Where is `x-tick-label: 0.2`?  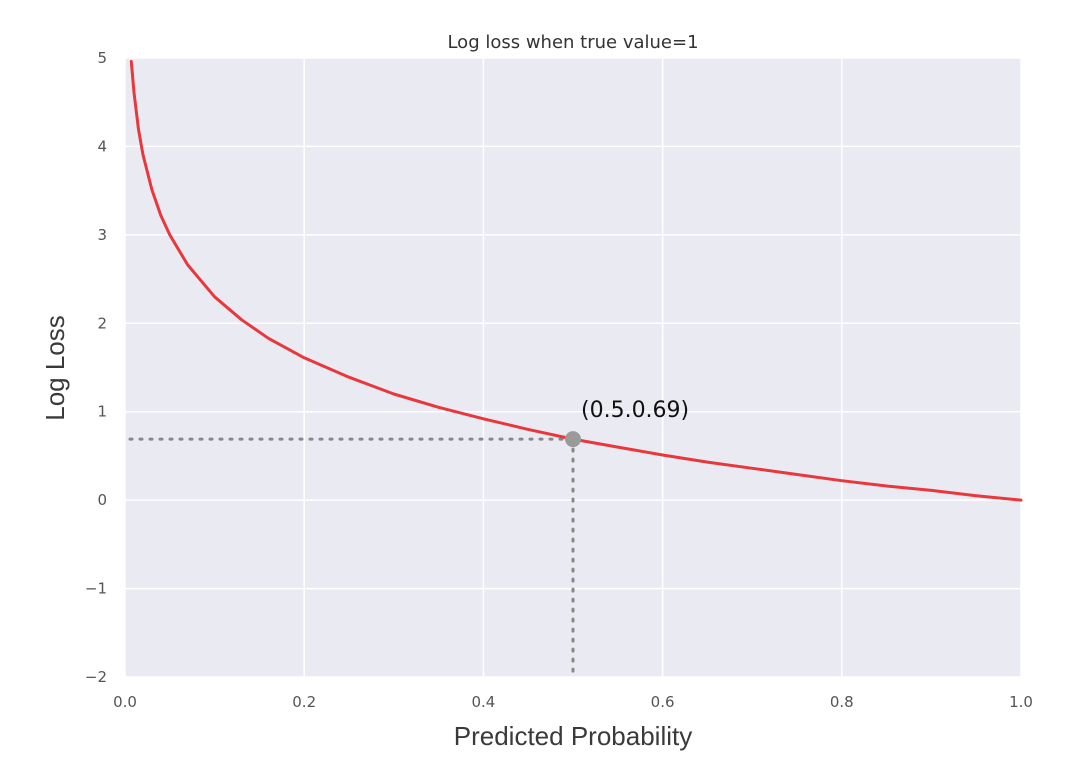
x-tick-label: 0.2 is located at coordinates (304, 702).